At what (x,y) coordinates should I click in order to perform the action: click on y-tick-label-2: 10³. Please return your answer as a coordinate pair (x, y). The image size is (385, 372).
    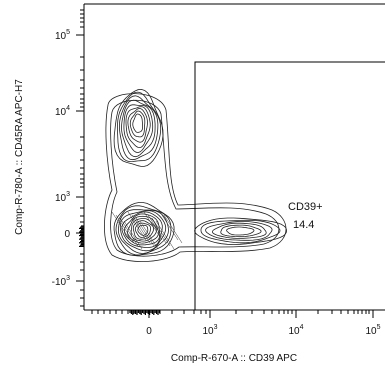
    Looking at the image, I should click on (62, 197).